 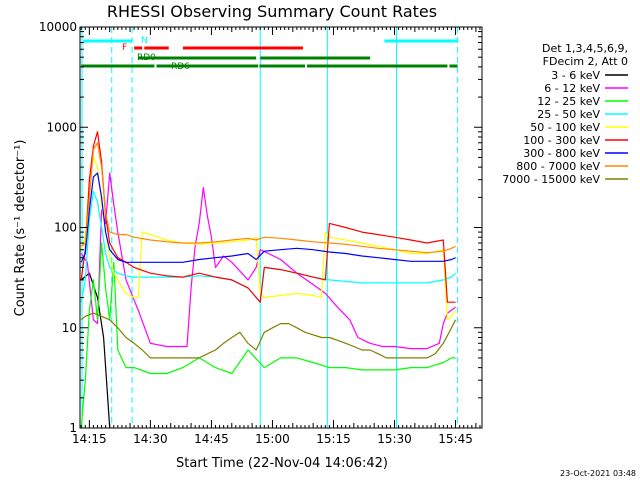 What do you see at coordinates (20, 228) in the screenshot?
I see `y-axis-label: Count Rate (s⁻¹ detector⁻¹)` at bounding box center [20, 228].